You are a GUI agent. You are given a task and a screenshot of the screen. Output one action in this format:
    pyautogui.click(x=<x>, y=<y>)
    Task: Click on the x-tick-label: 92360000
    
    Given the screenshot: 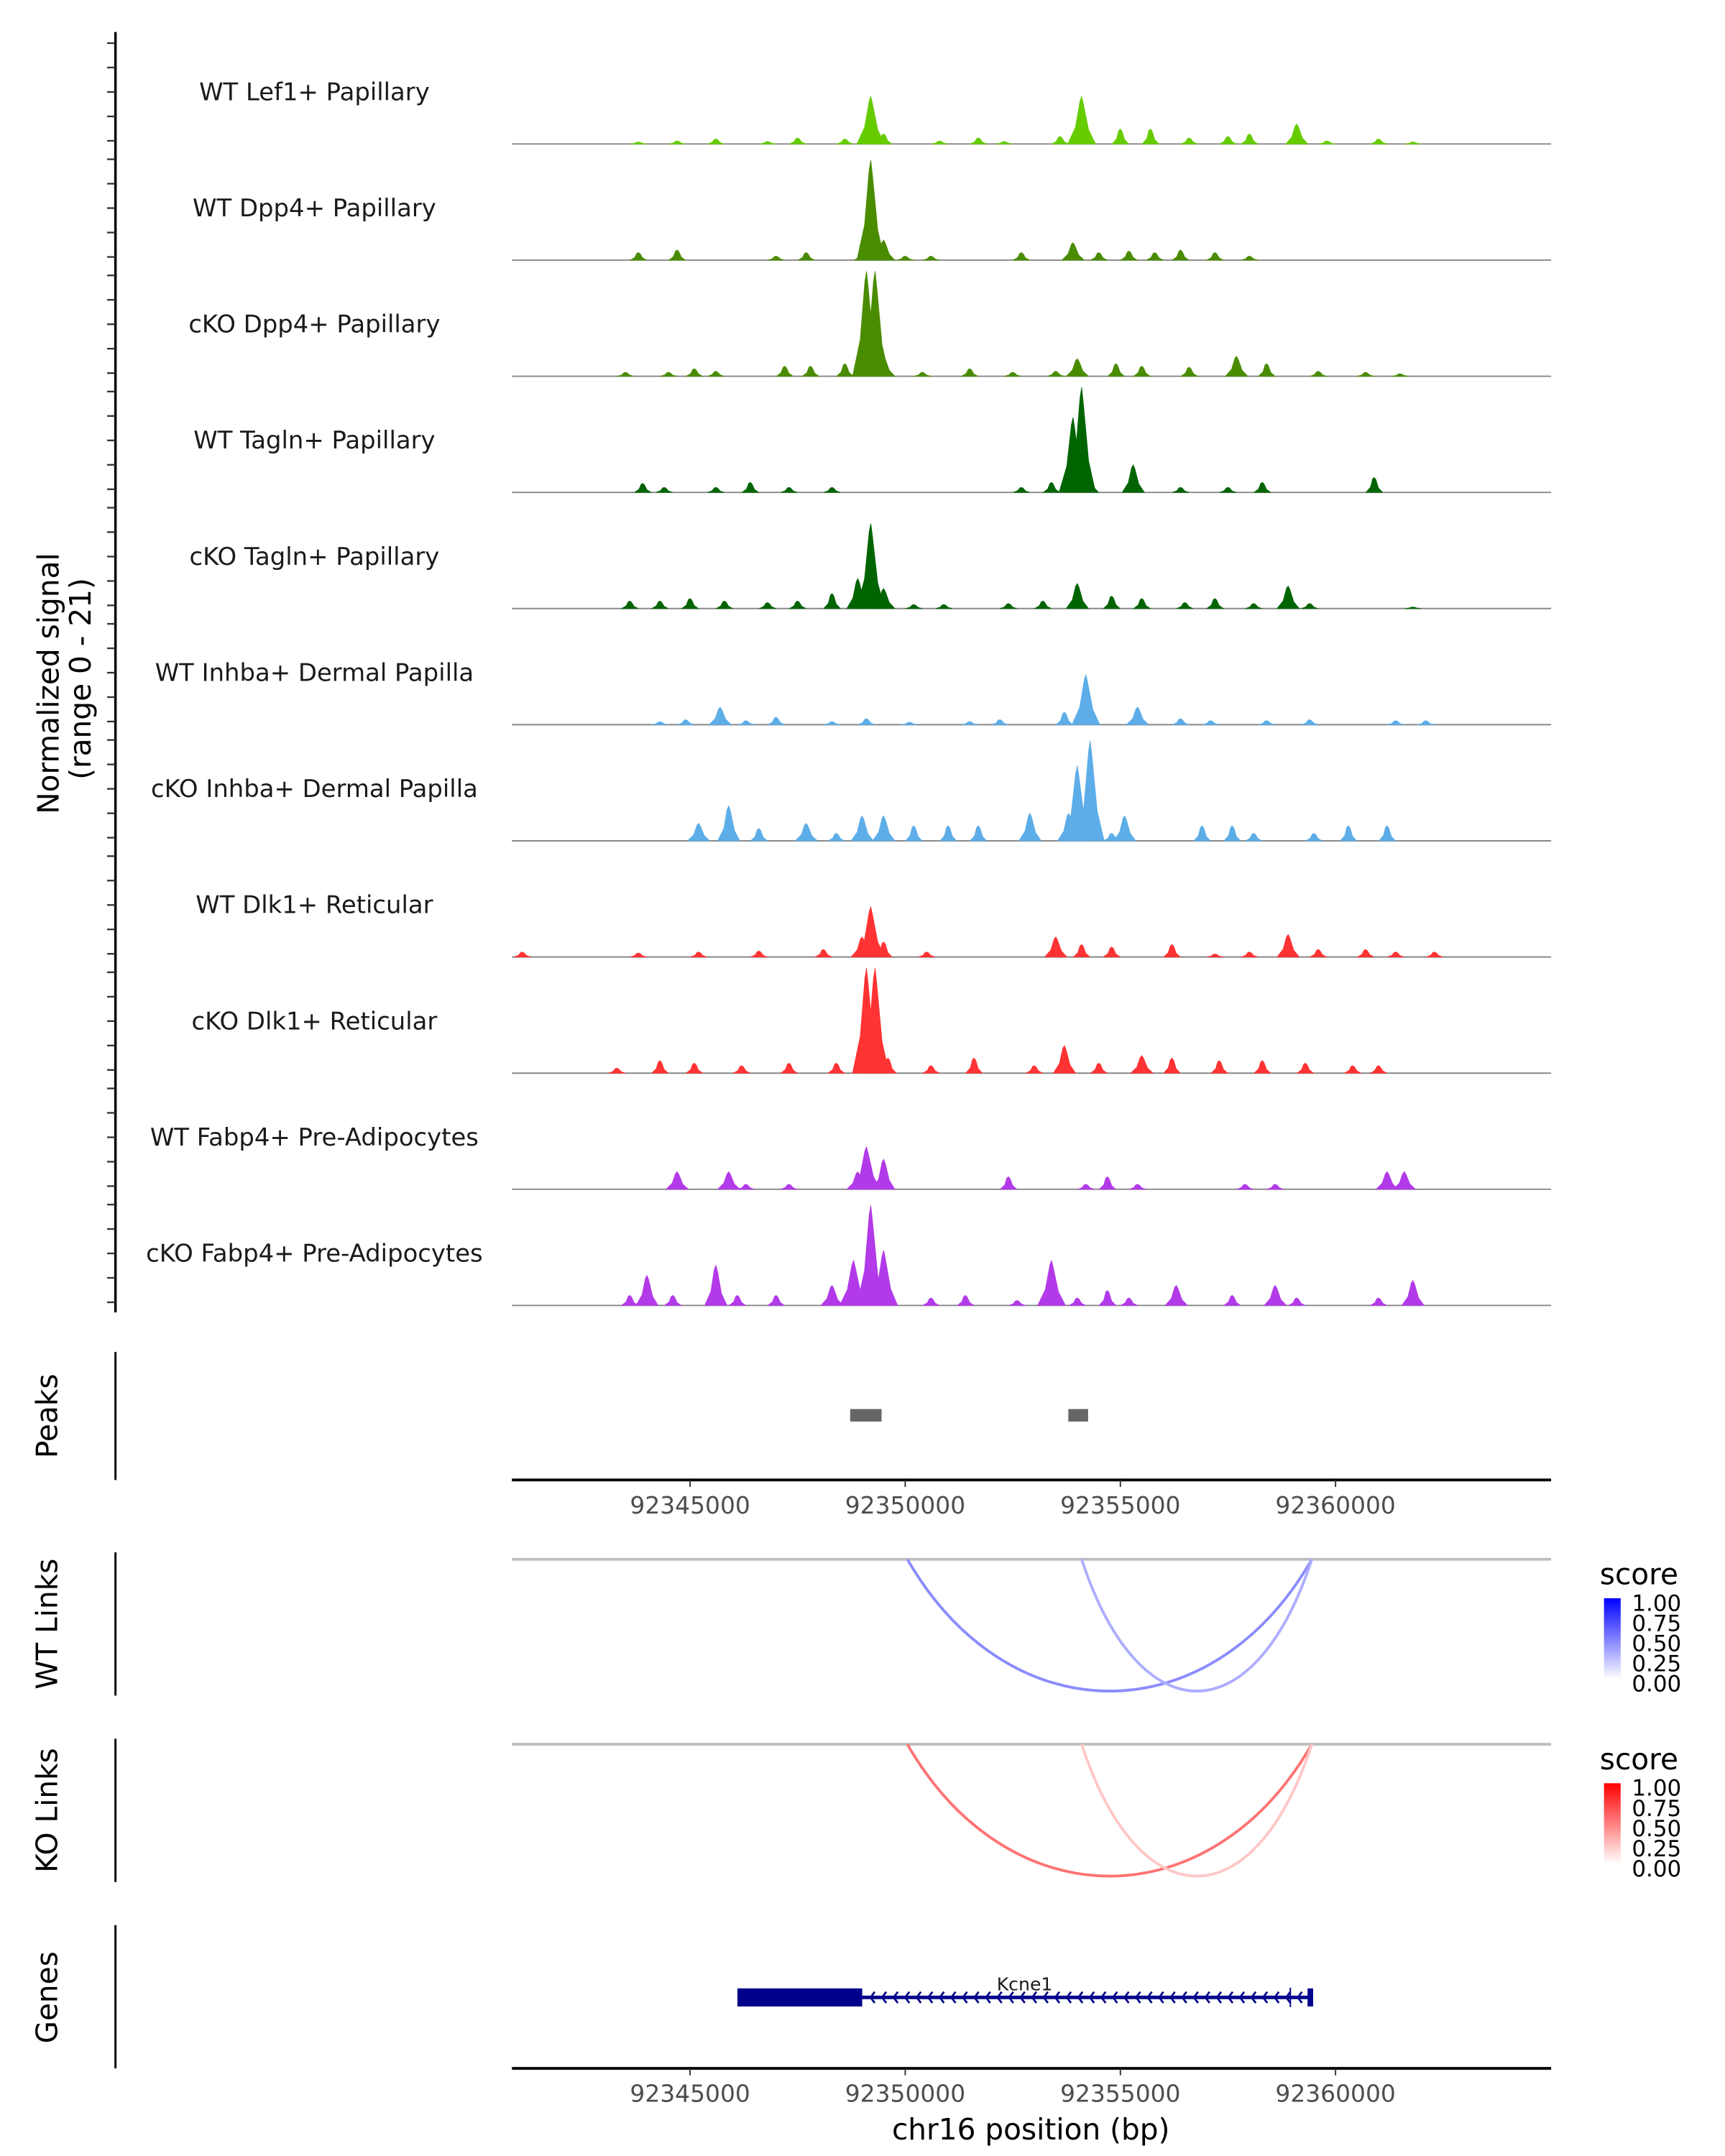 What is the action you would take?
    pyautogui.click(x=1335, y=1505)
    